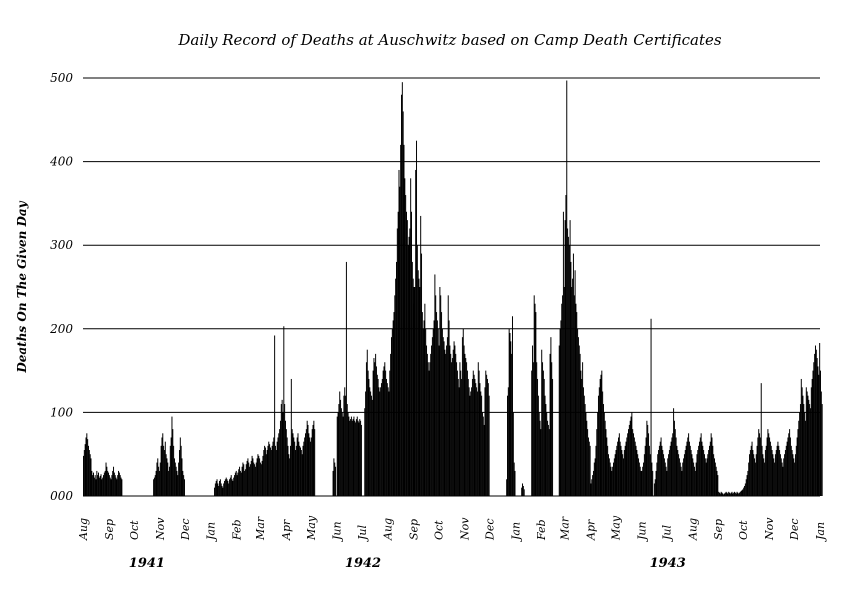 Image resolution: width=855 pixels, height=589 pixels. What do you see at coordinates (61, 162) in the screenshot?
I see `y-tick-label: 400` at bounding box center [61, 162].